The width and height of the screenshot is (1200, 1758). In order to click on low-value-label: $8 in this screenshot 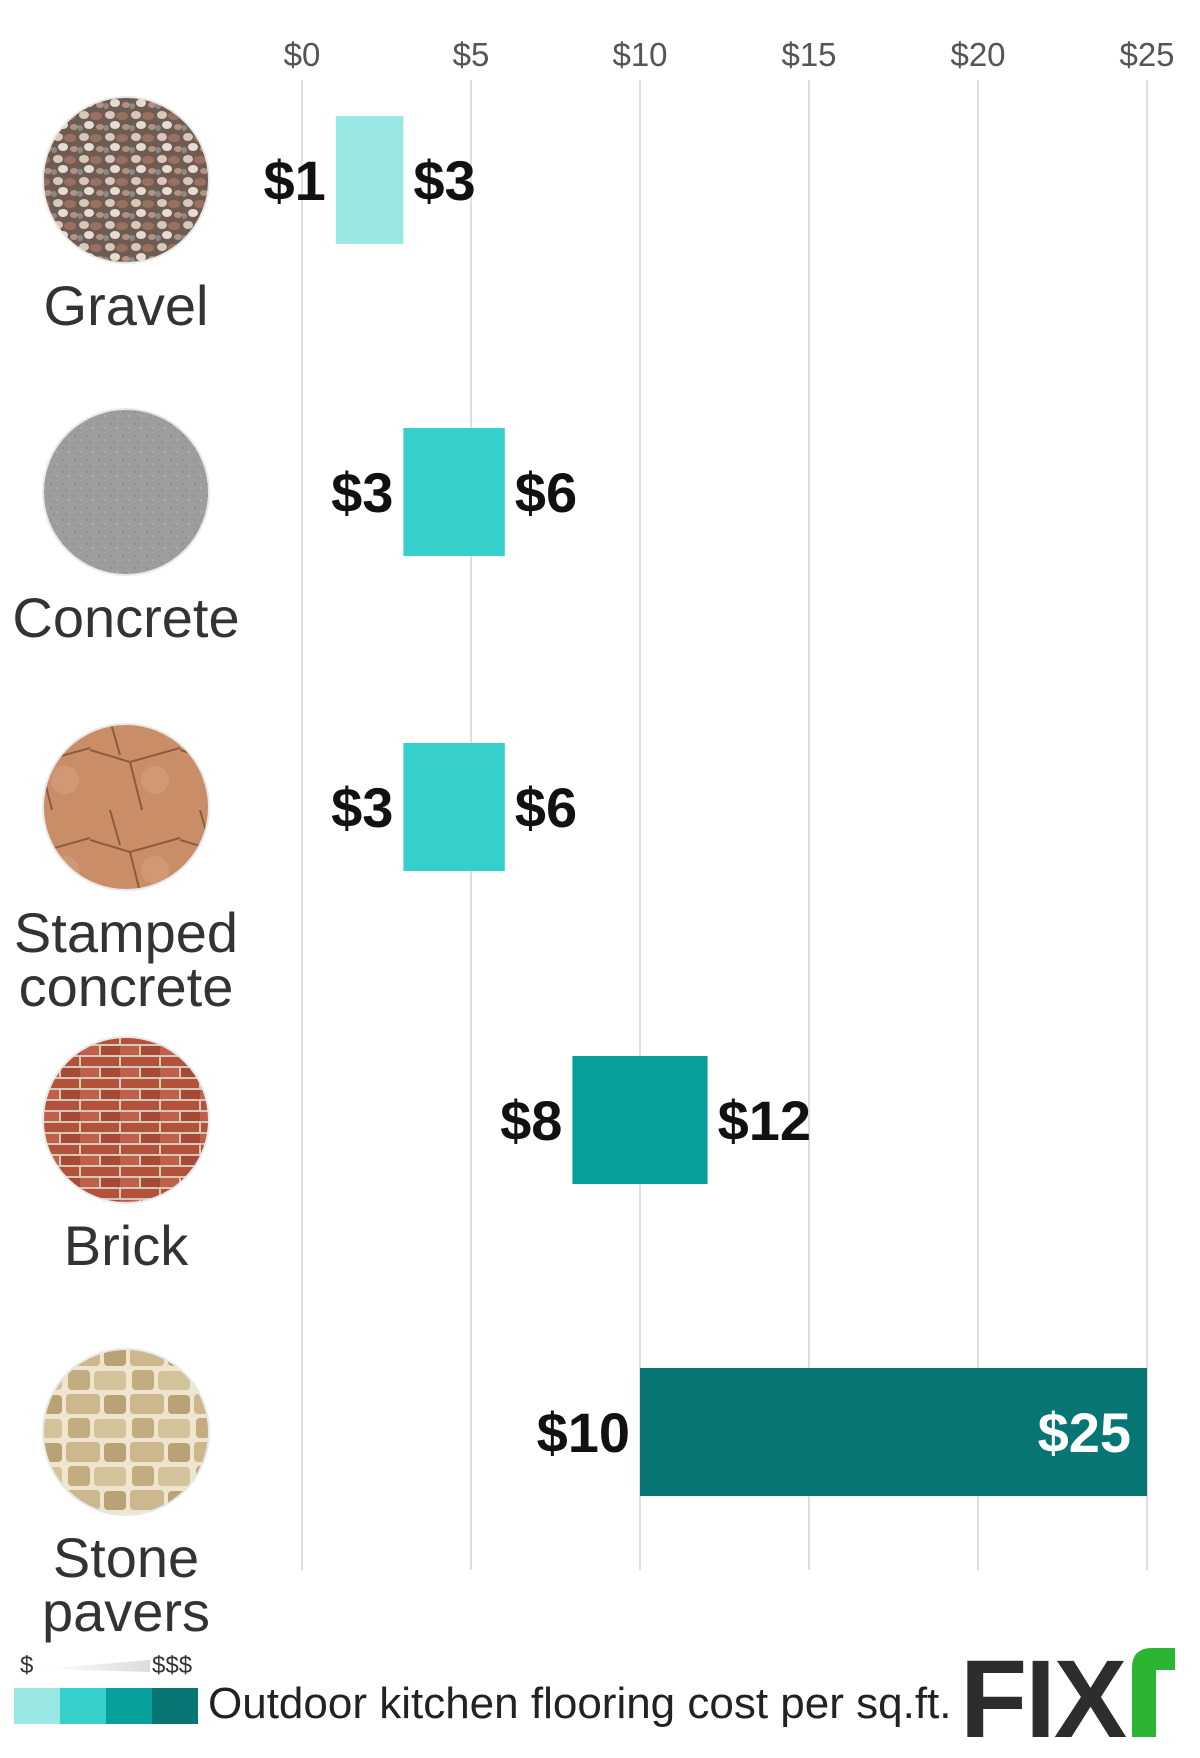, I will do `click(531, 1120)`.